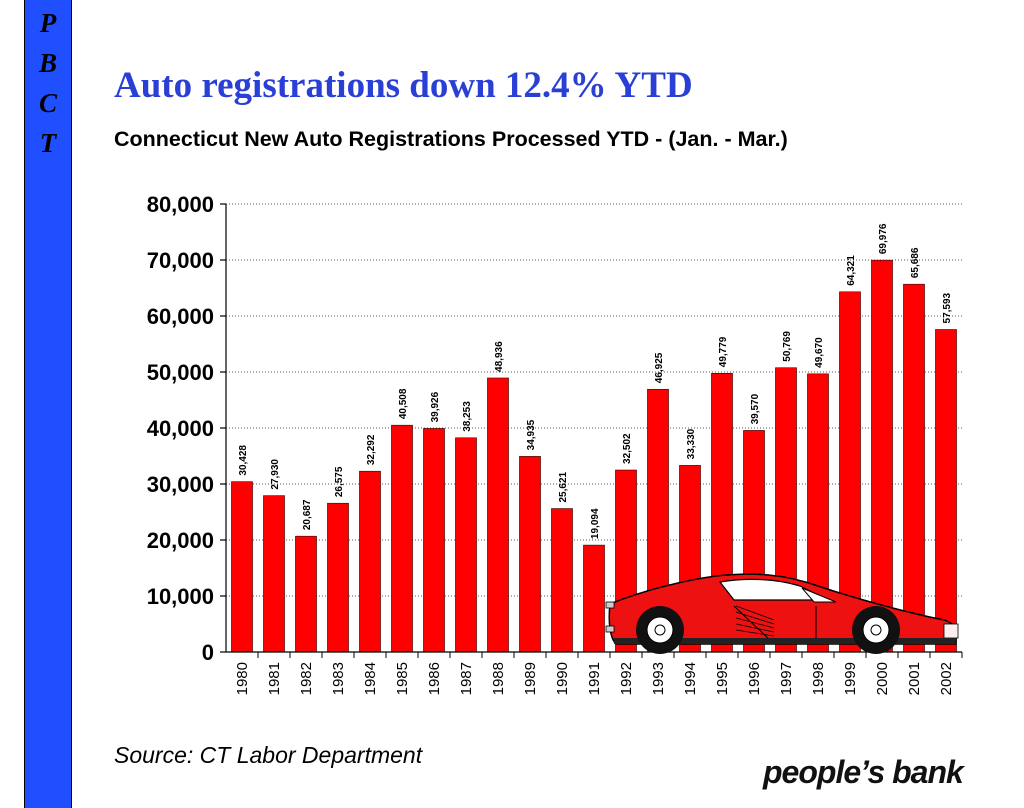 The height and width of the screenshot is (808, 1024). What do you see at coordinates (307, 514) in the screenshot?
I see `data-label: 20,687` at bounding box center [307, 514].